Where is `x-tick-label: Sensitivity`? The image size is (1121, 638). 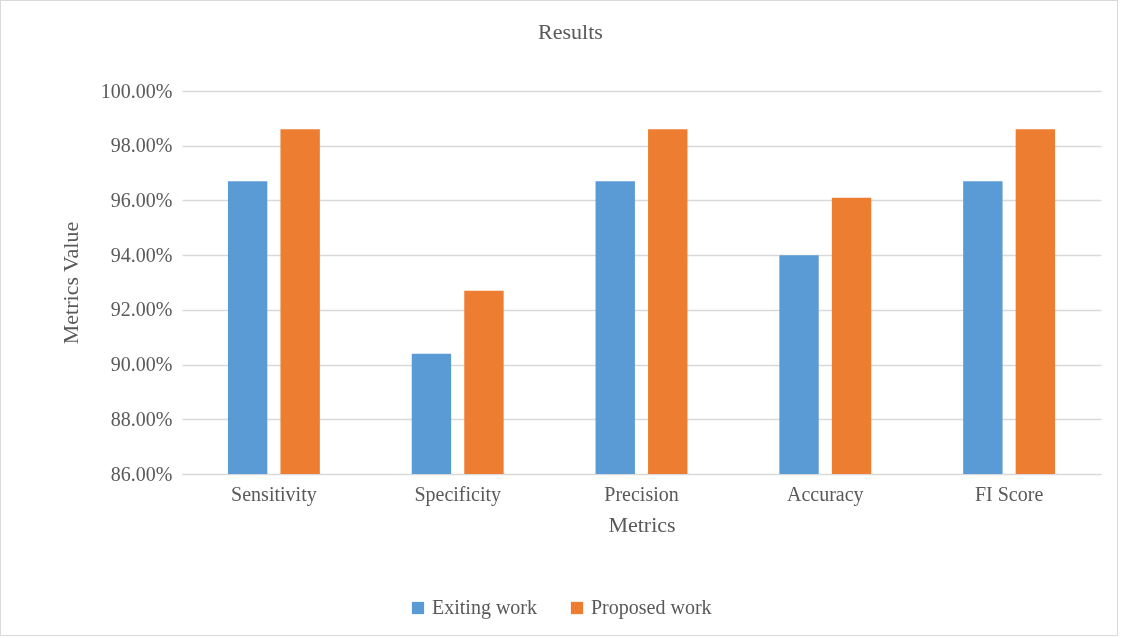
x-tick-label: Sensitivity is located at coordinates (274, 494).